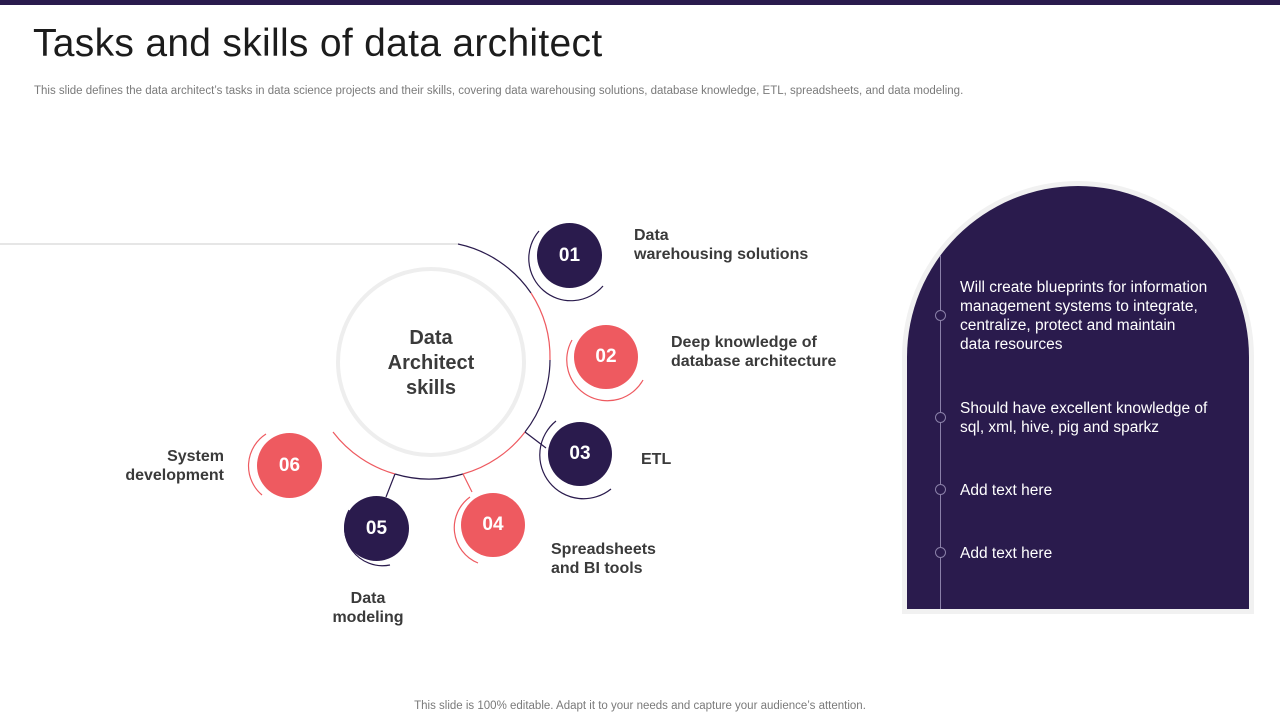 The height and width of the screenshot is (720, 1280). What do you see at coordinates (540, 326) in the screenshot?
I see `ring-arc-coral-right` at bounding box center [540, 326].